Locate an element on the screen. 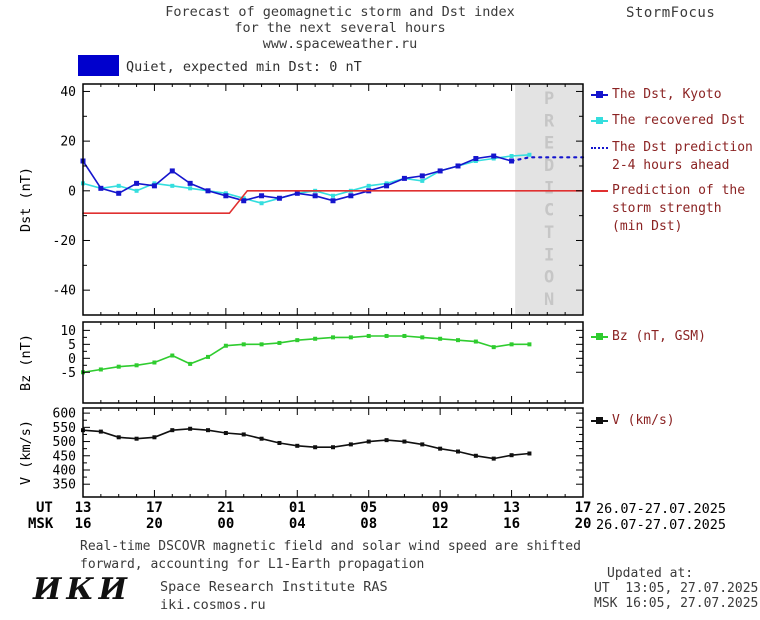  date-range-msk: 26.07-27.07.2025 is located at coordinates (661, 525).